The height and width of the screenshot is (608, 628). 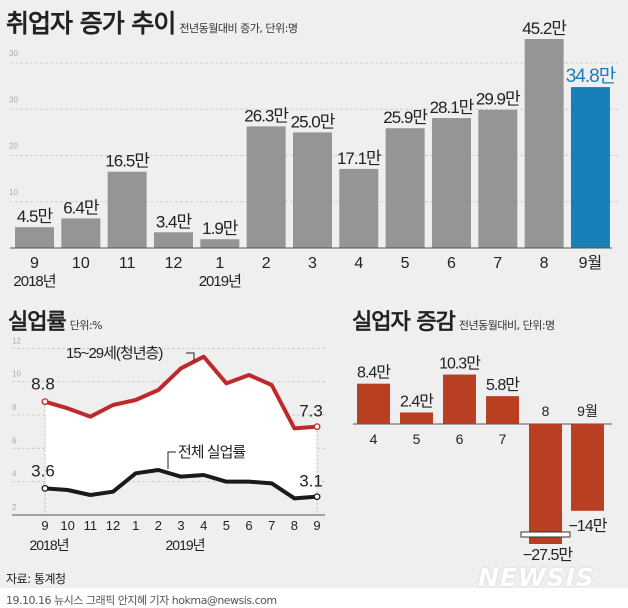 What do you see at coordinates (43, 384) in the screenshot?
I see `start-value-label: 8.8` at bounding box center [43, 384].